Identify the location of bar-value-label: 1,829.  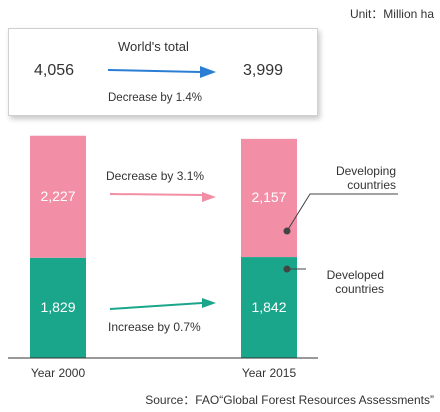
(58, 306).